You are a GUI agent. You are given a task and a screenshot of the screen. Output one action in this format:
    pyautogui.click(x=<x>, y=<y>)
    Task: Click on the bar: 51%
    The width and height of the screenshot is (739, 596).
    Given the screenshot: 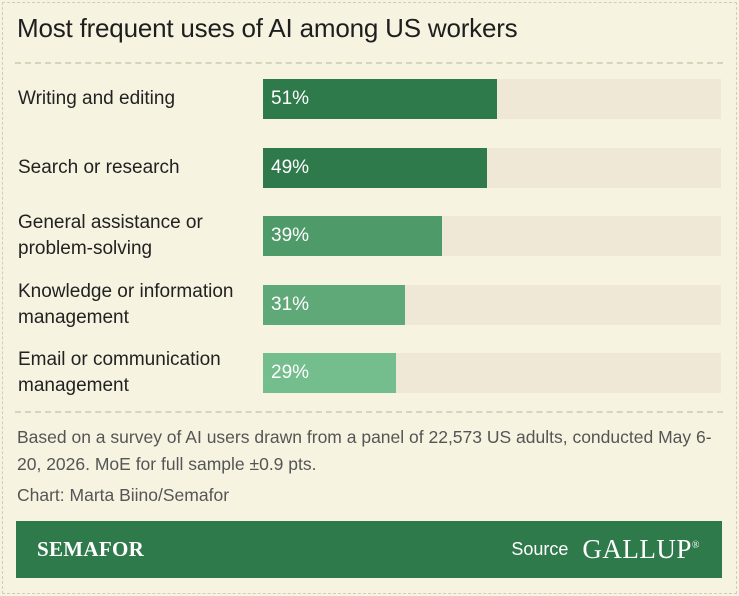 What is the action you would take?
    pyautogui.click(x=380, y=99)
    